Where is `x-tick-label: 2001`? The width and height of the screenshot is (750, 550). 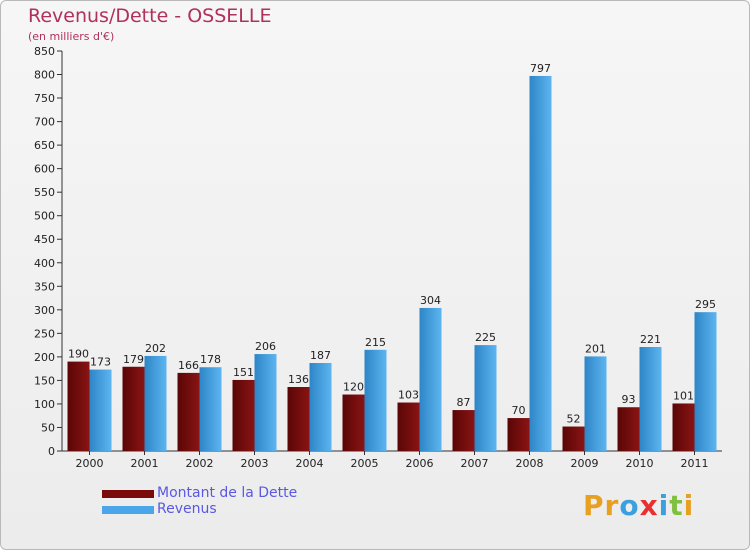
x-tick-label: 2001 is located at coordinates (145, 463).